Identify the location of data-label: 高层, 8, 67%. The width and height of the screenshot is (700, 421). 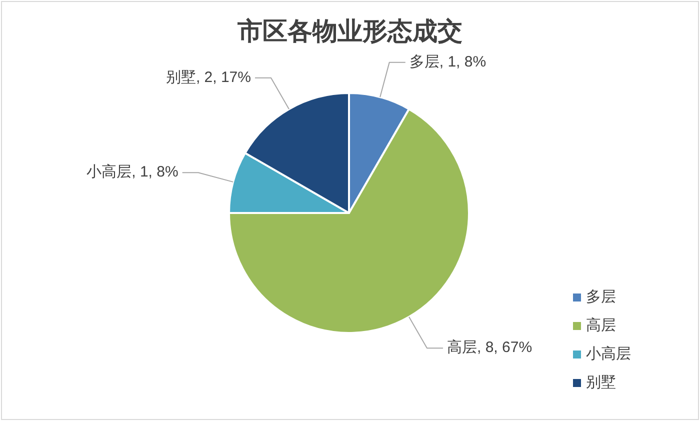
(489, 347).